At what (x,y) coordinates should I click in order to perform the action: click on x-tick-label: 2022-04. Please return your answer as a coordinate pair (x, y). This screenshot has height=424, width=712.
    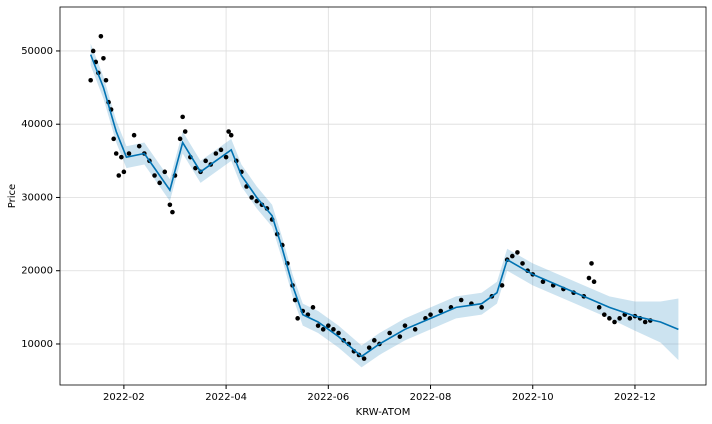
    Looking at the image, I should click on (226, 397).